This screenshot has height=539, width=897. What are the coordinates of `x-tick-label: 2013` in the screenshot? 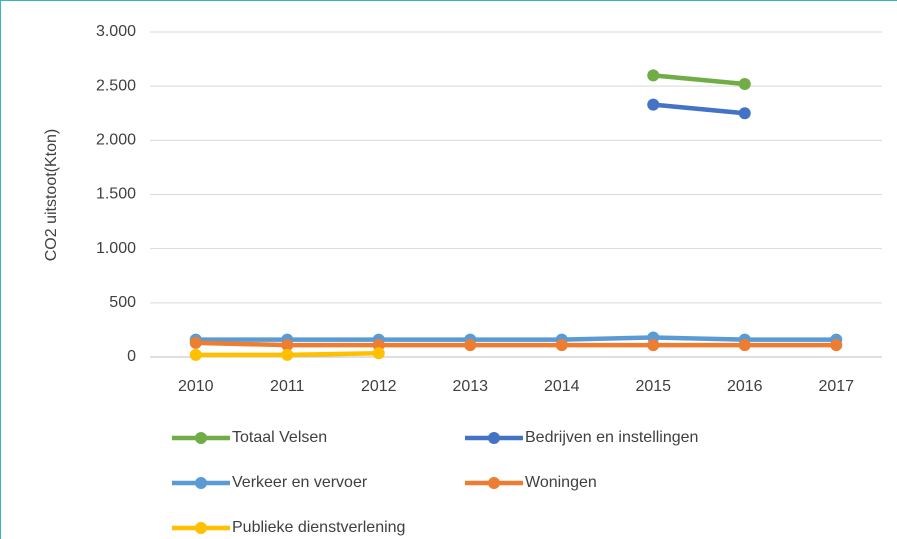 It's located at (470, 386).